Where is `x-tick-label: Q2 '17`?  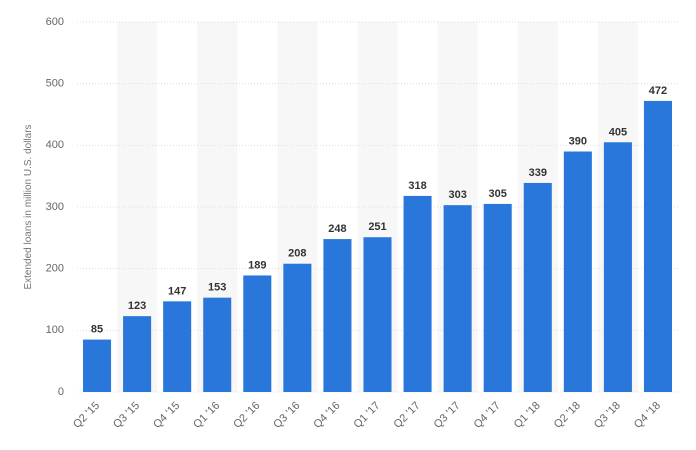 x-tick-label: Q2 '17 is located at coordinates (407, 415).